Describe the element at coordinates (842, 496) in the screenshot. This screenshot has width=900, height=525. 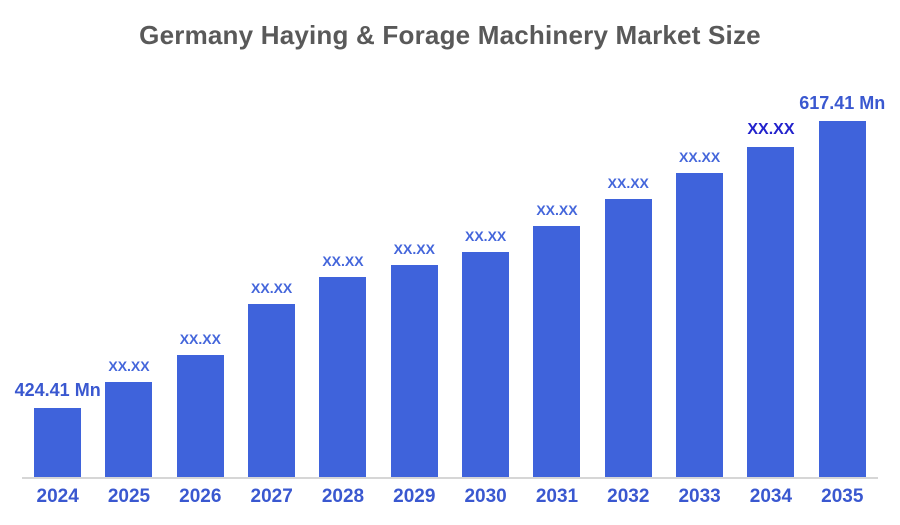
I see `x-label-2035: 2035` at that location.